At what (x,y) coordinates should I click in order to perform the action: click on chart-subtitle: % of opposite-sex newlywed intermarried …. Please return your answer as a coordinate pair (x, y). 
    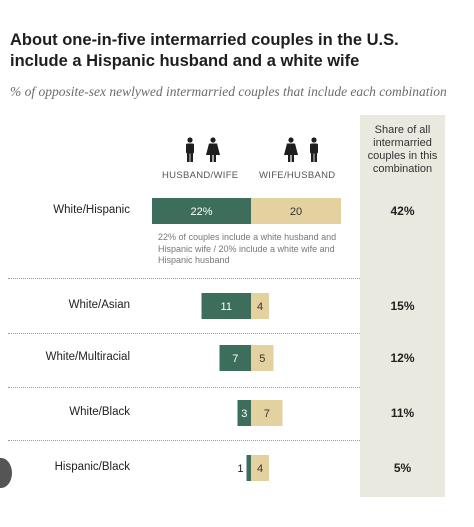
    Looking at the image, I should click on (228, 91).